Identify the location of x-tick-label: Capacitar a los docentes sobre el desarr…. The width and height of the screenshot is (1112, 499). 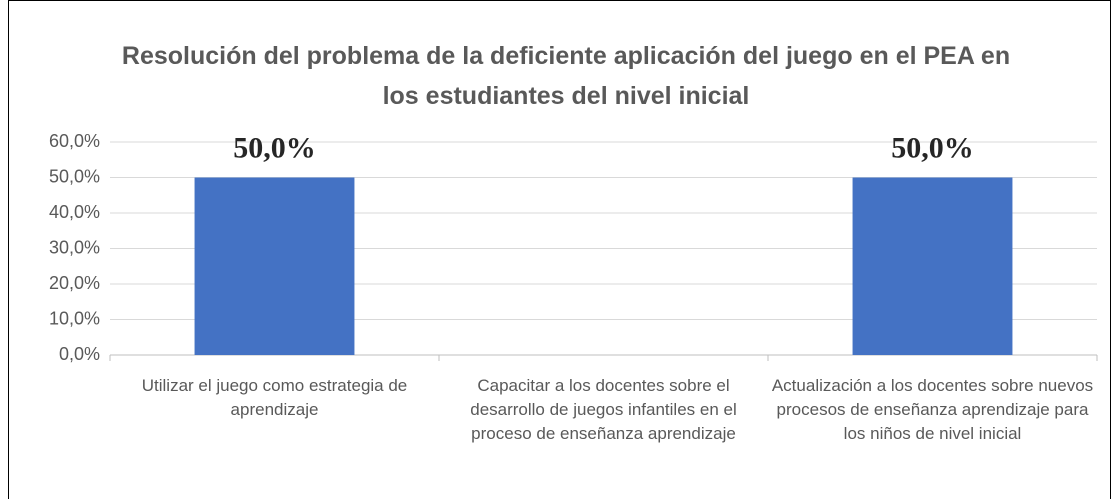
(603, 409).